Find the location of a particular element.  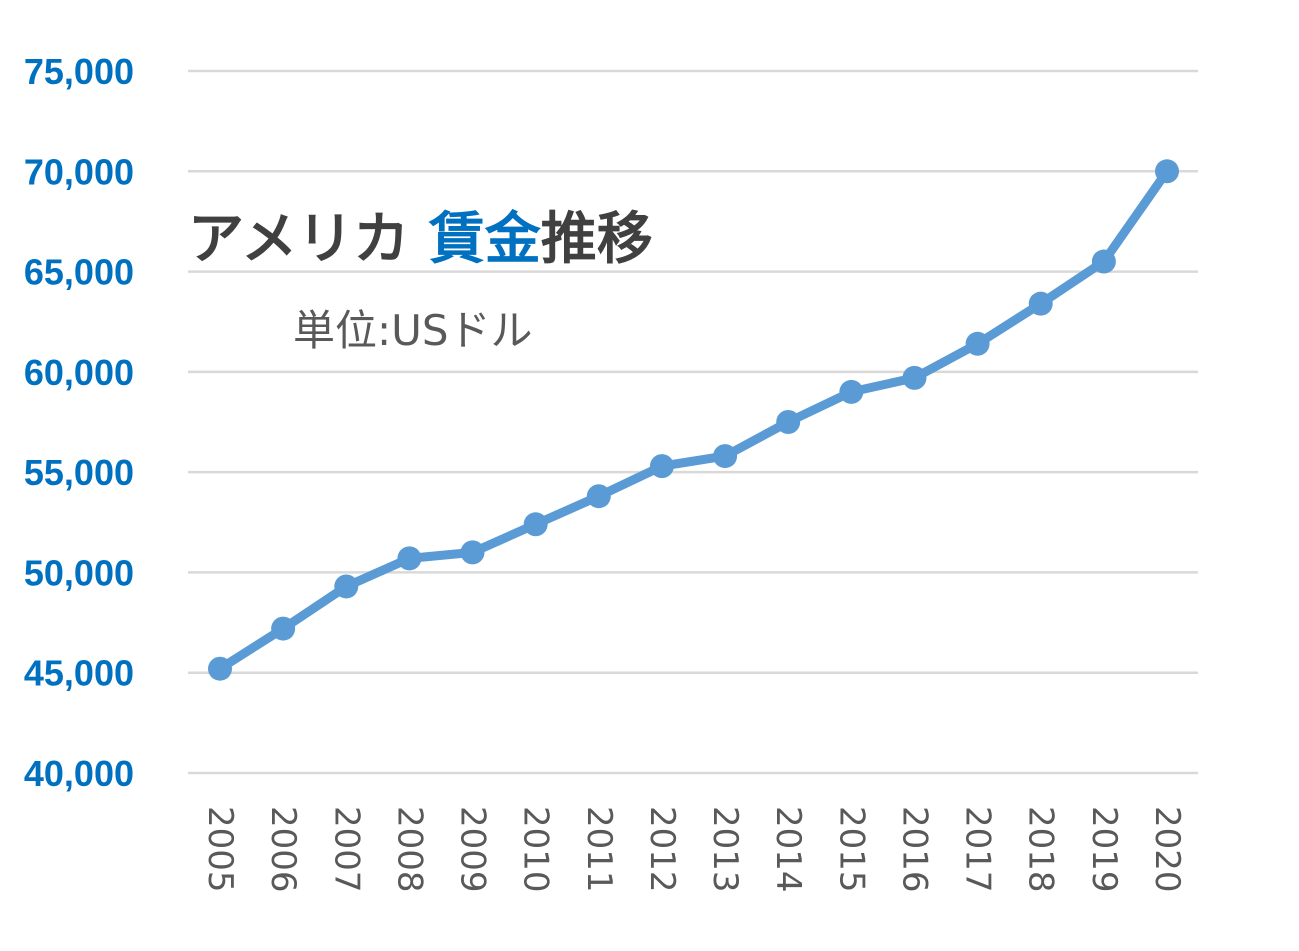

y-tick-label: 40,000 is located at coordinates (79, 773).